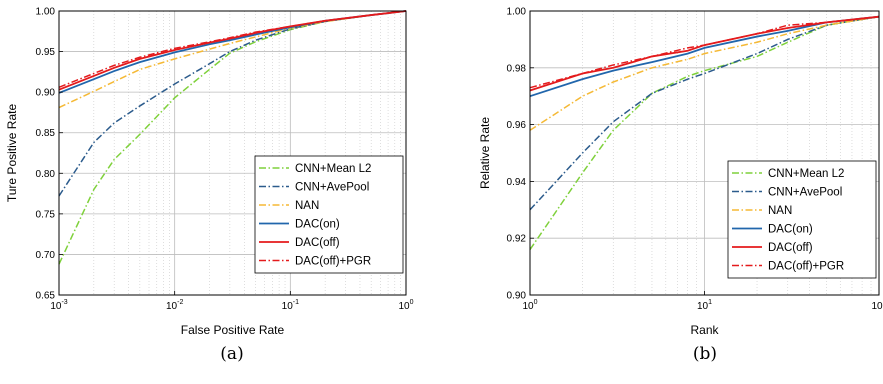 The image size is (883, 384). I want to click on y-tick-label: 0.65, so click(46, 296).